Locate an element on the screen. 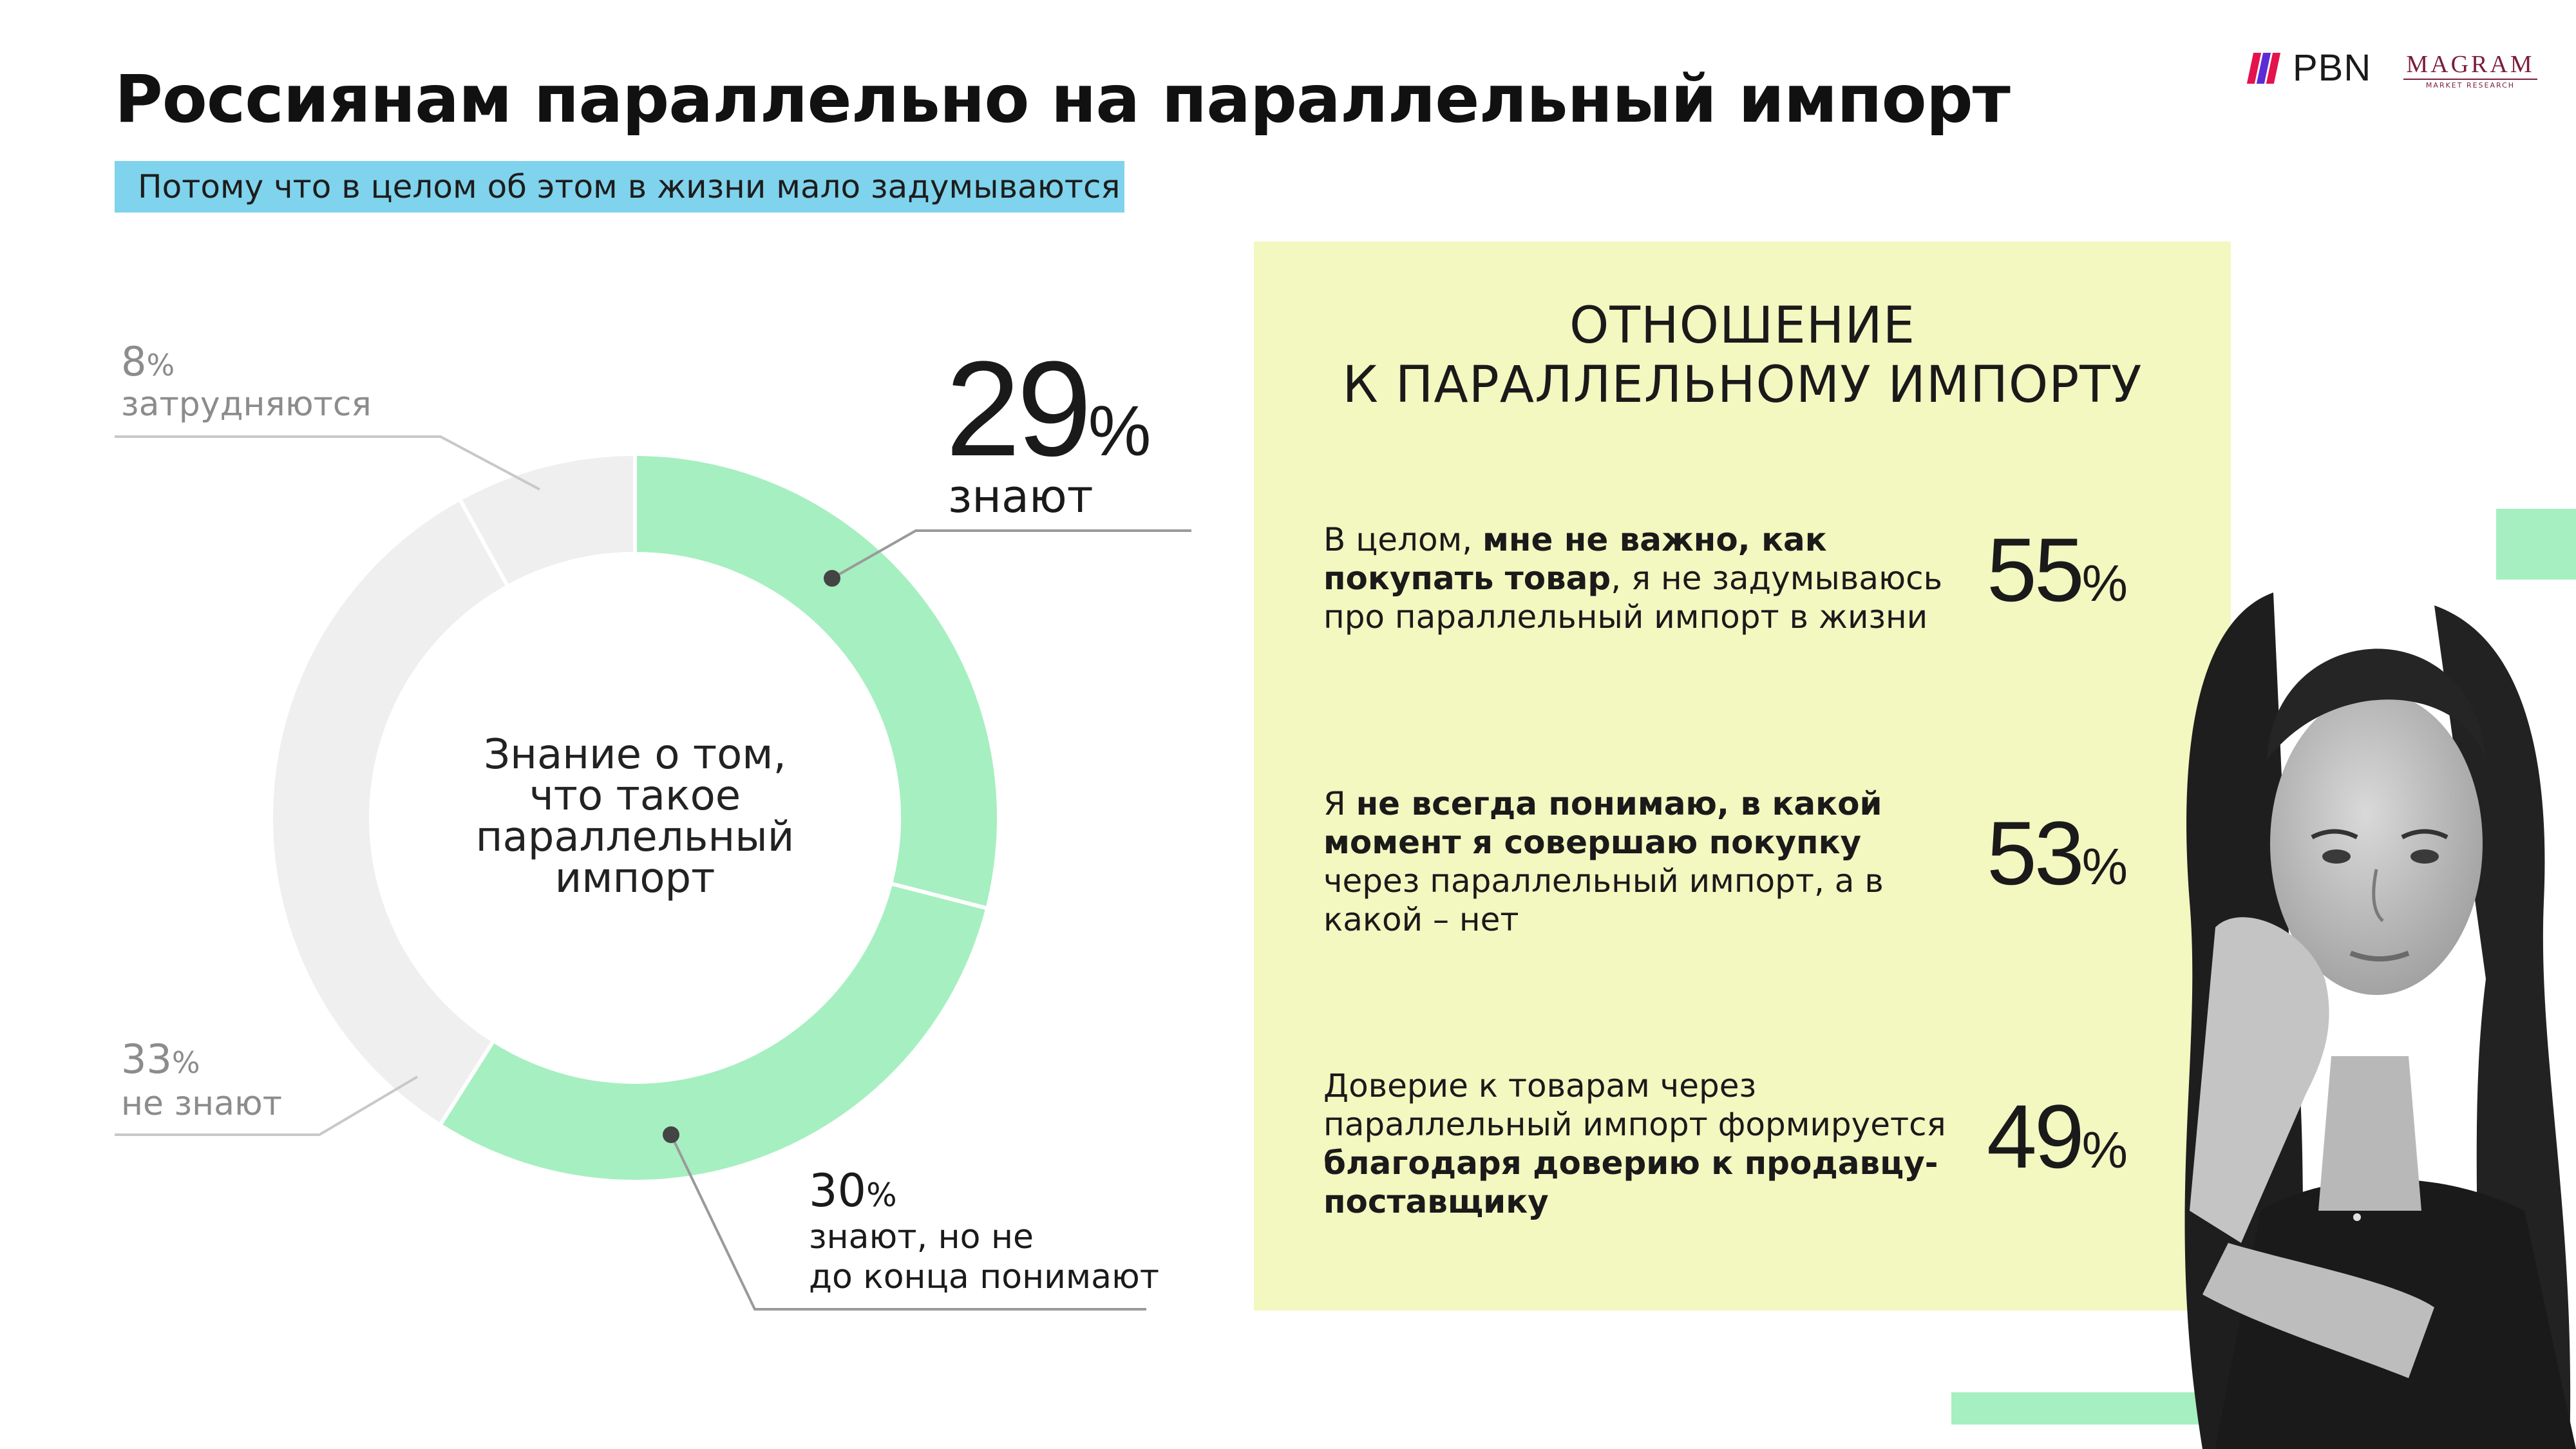  leader-line-know is located at coordinates (1011, 554).